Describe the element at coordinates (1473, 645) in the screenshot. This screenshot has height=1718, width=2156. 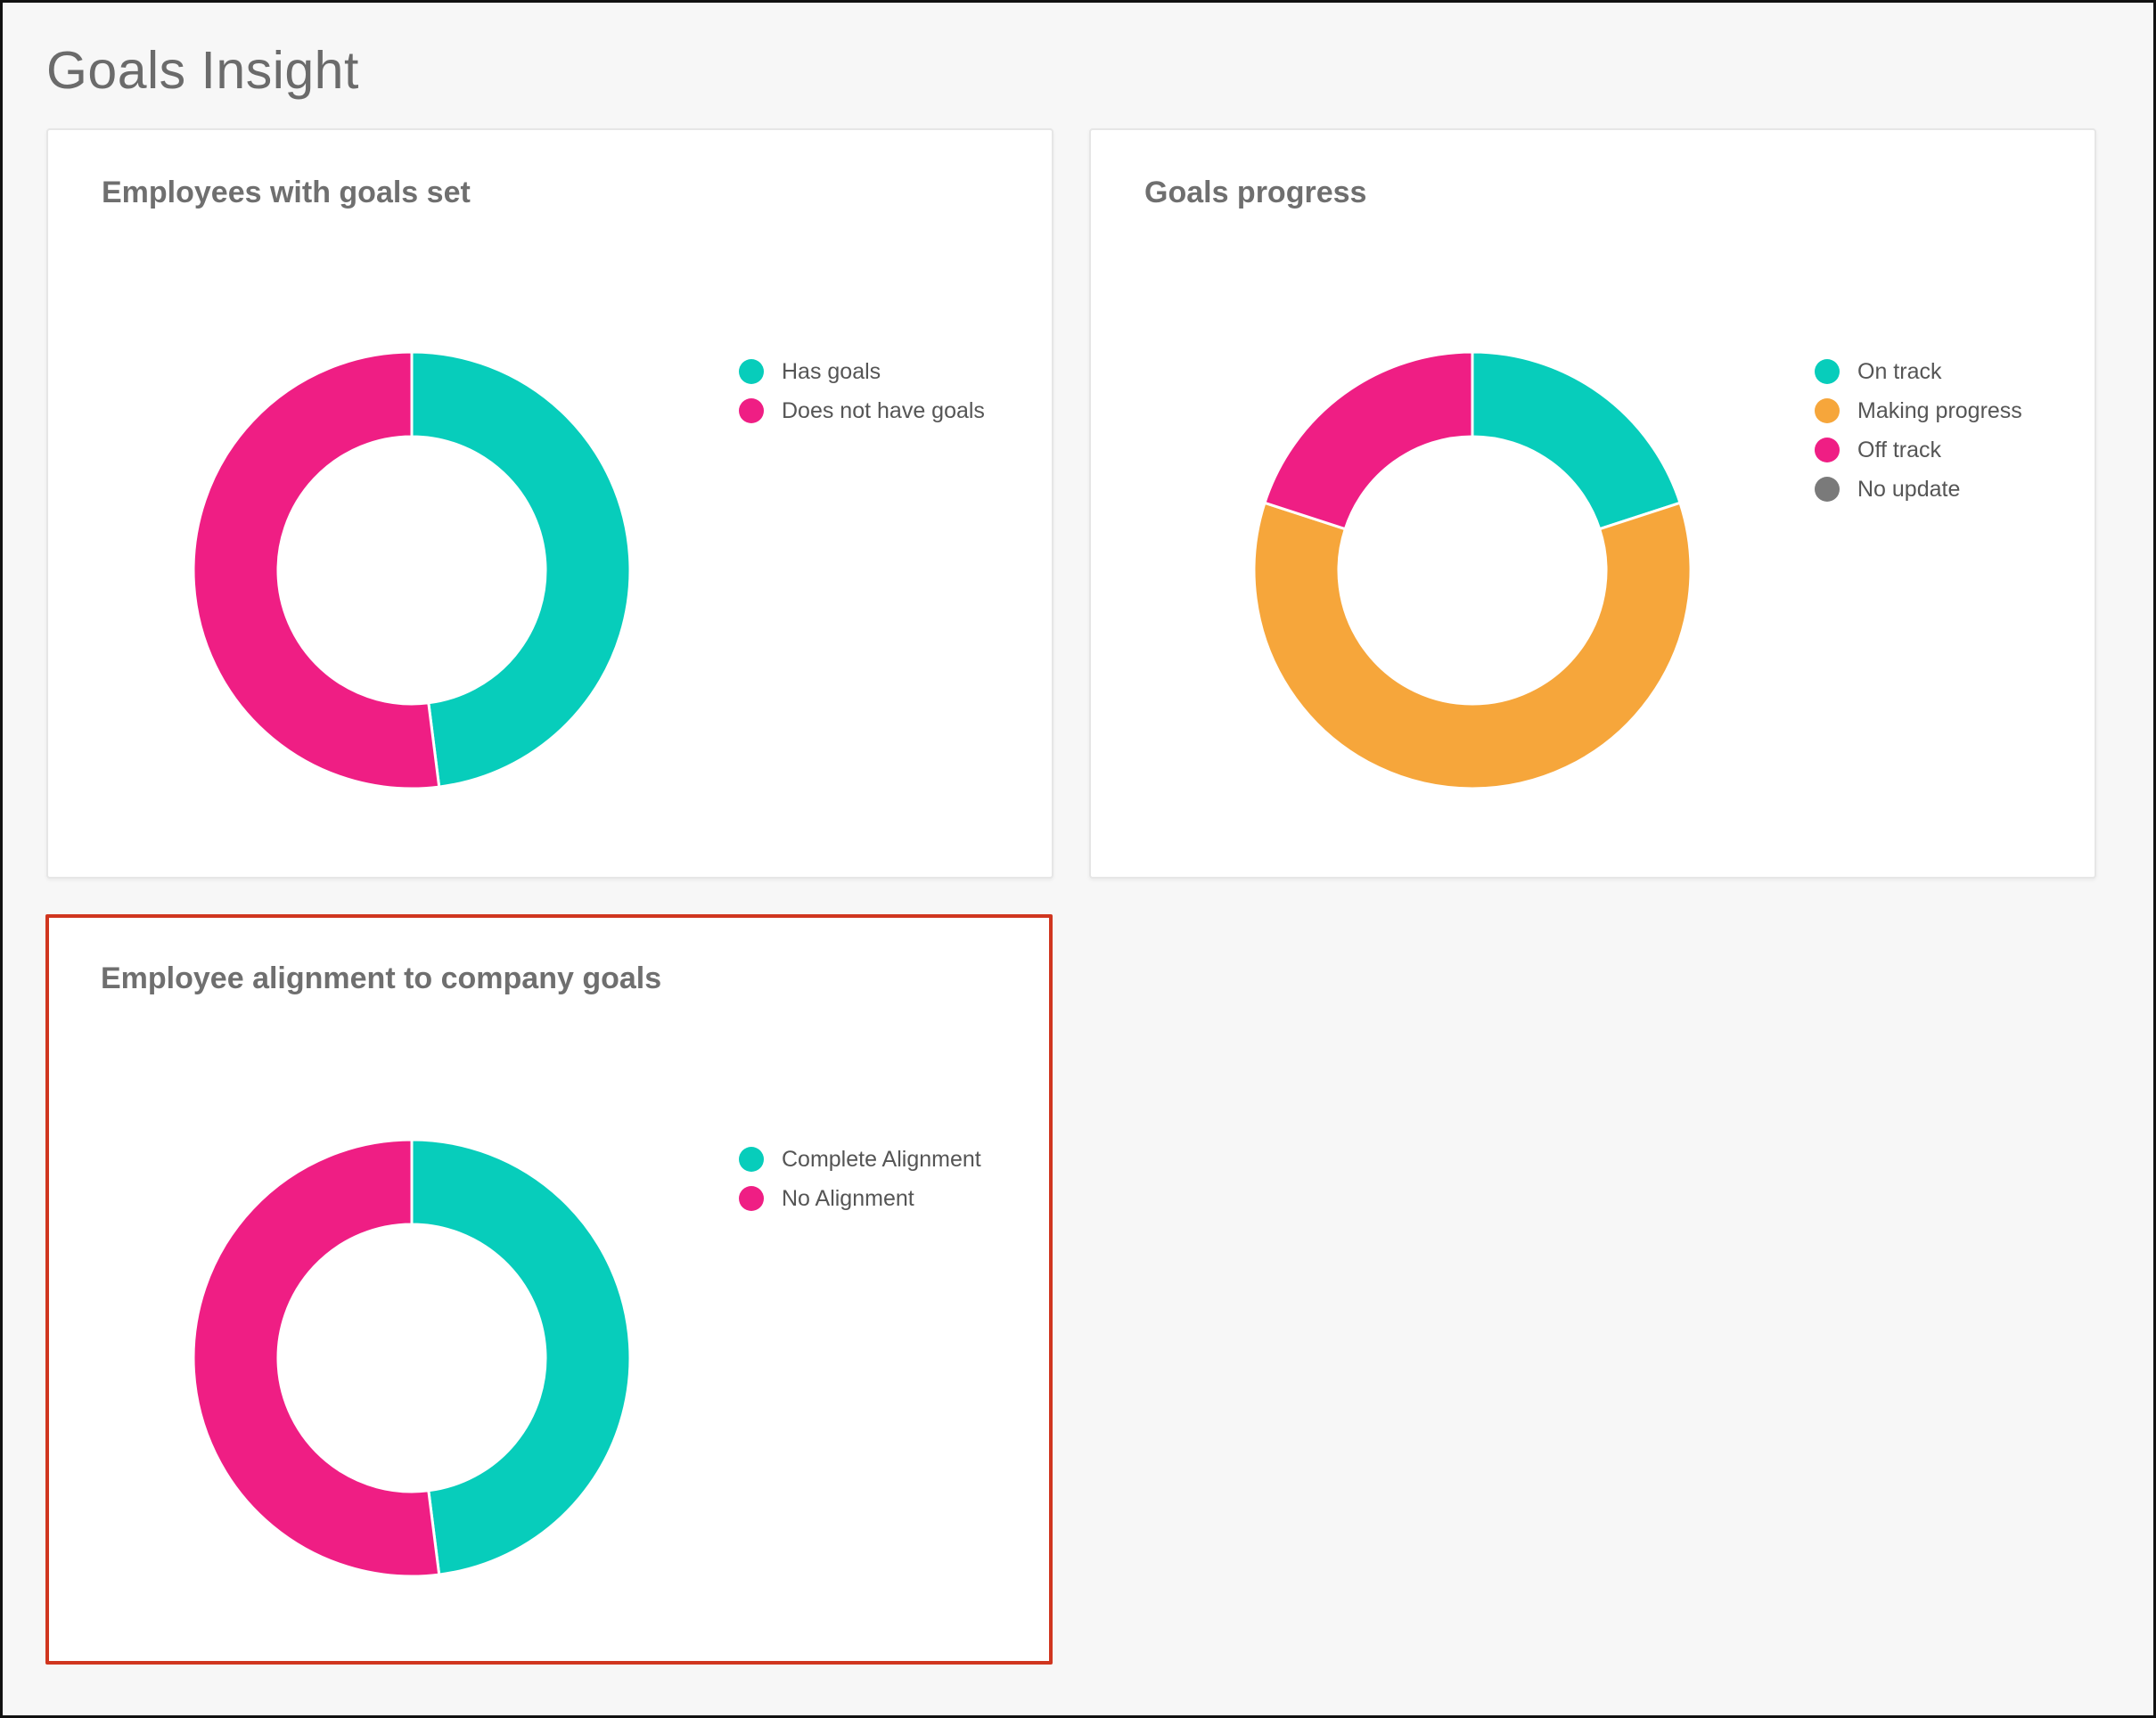
I see `donut-slice-making-progress` at that location.